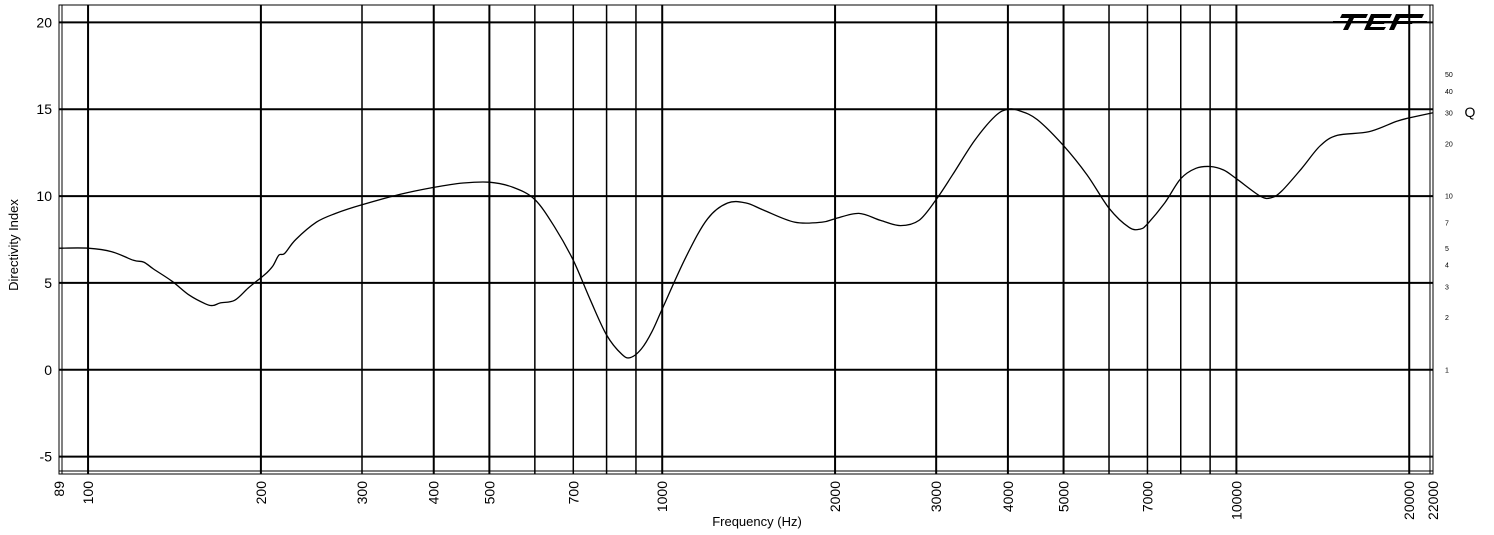  Describe the element at coordinates (48, 283) in the screenshot. I see `y-tick-label: 5` at that location.